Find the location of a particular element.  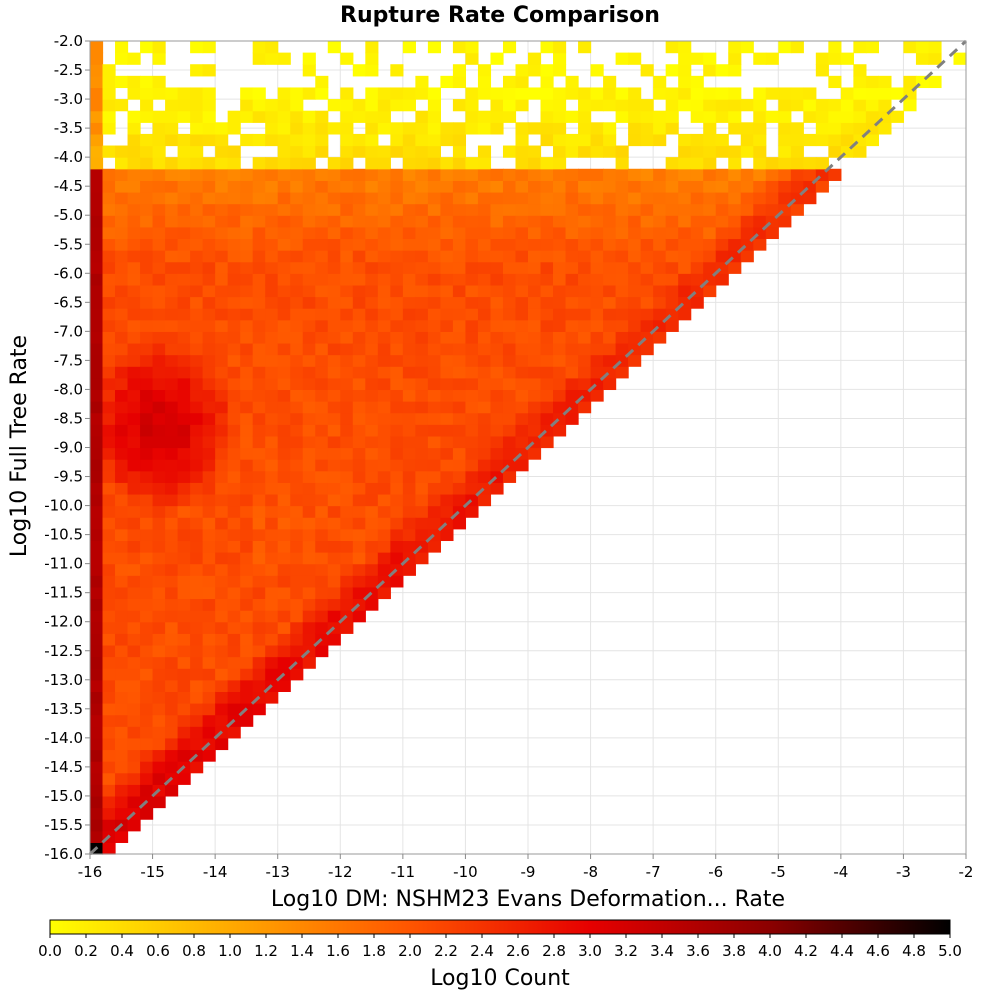

y-tick-label: -5.0 is located at coordinates (68, 215).